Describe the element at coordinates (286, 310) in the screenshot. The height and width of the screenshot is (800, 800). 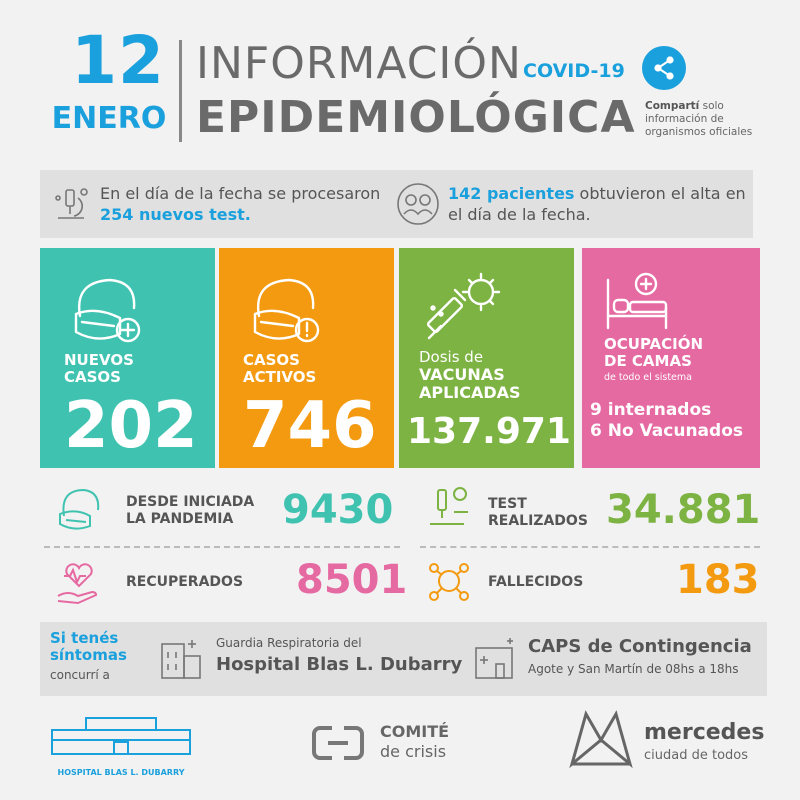
I see `masked-face-alert-icon` at that location.